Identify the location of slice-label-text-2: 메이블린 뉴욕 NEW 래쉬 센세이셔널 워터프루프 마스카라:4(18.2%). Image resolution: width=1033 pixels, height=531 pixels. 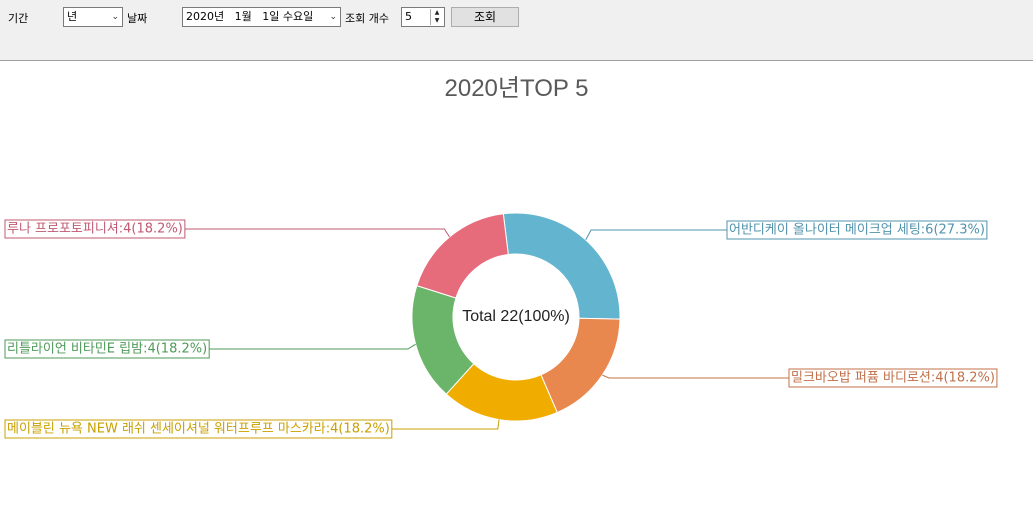
(198, 429).